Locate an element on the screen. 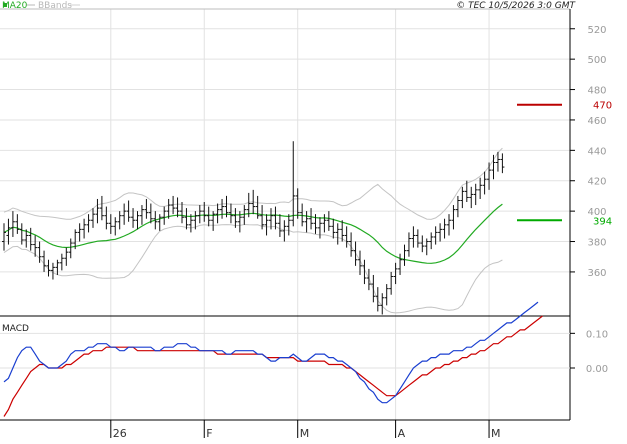  price-axis-ticks: 520 500 480 460 440 420 400 380 360 is located at coordinates (588, 152).